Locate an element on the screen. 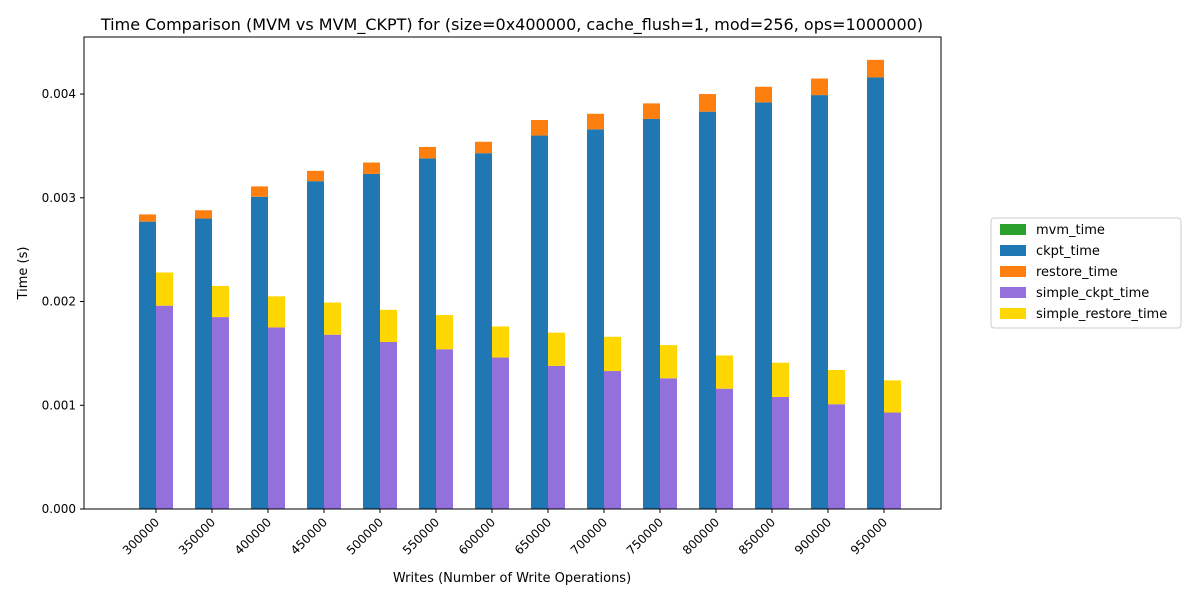  legend-label-ckpt-time: ckpt_time is located at coordinates (1068, 251).